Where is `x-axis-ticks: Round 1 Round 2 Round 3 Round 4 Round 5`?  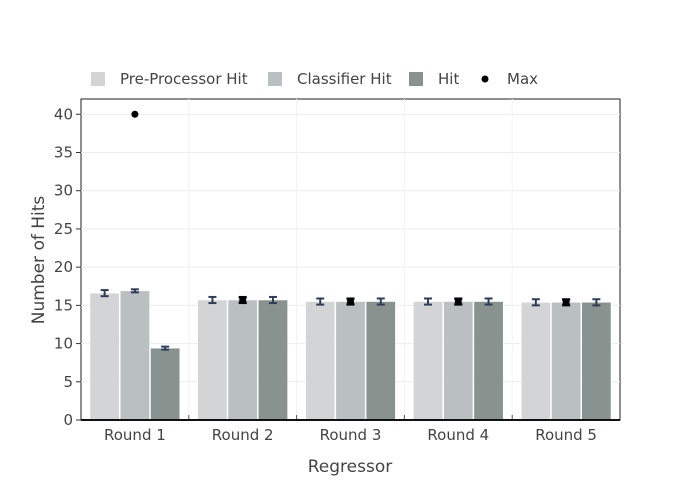 x-axis-ticks: Round 1 Round 2 Round 3 Round 4 Round 5 is located at coordinates (350, 429).